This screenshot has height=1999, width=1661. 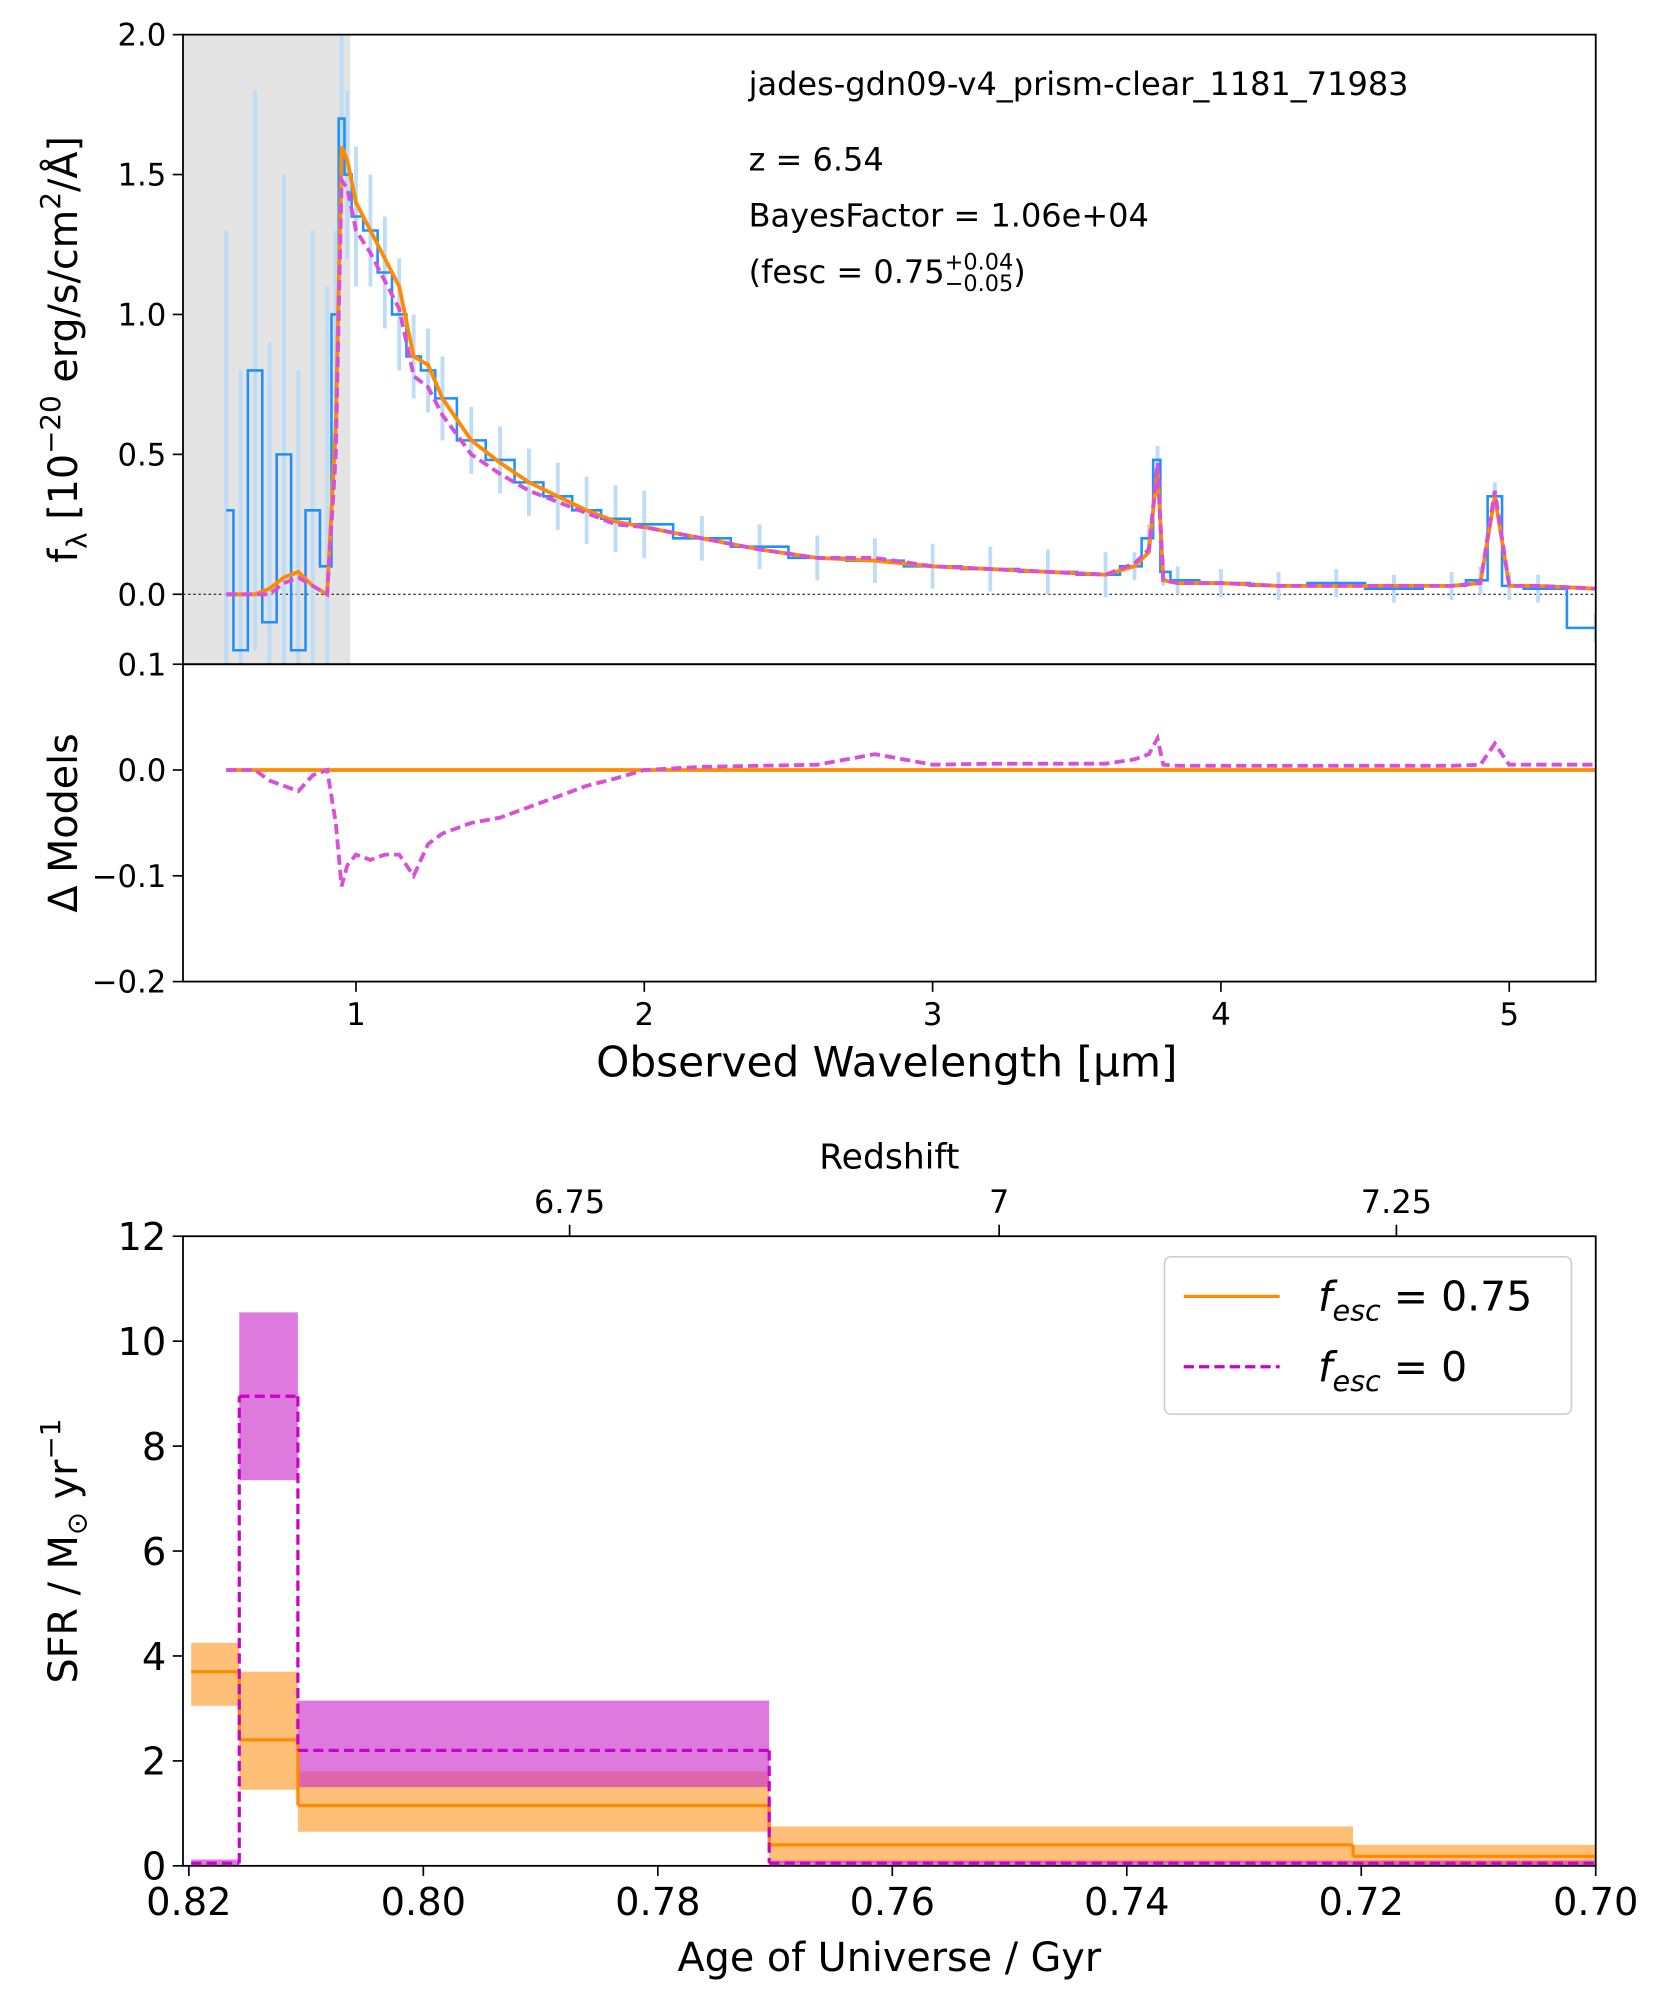 I want to click on y-tick-label: 10, so click(x=142, y=1342).